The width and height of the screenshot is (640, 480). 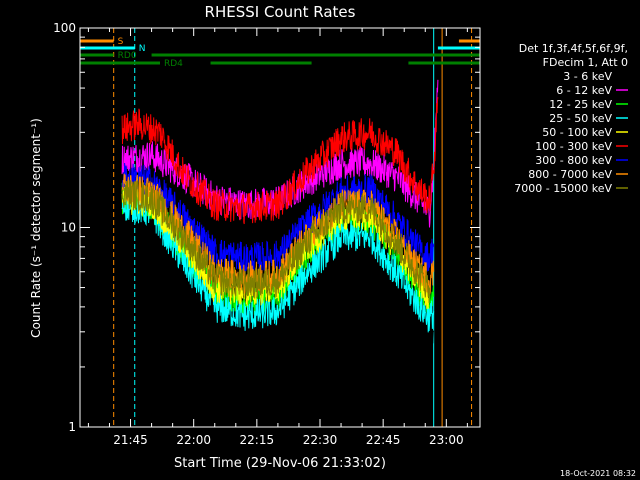 I want to click on y-tick-label: 10, so click(x=68, y=228).